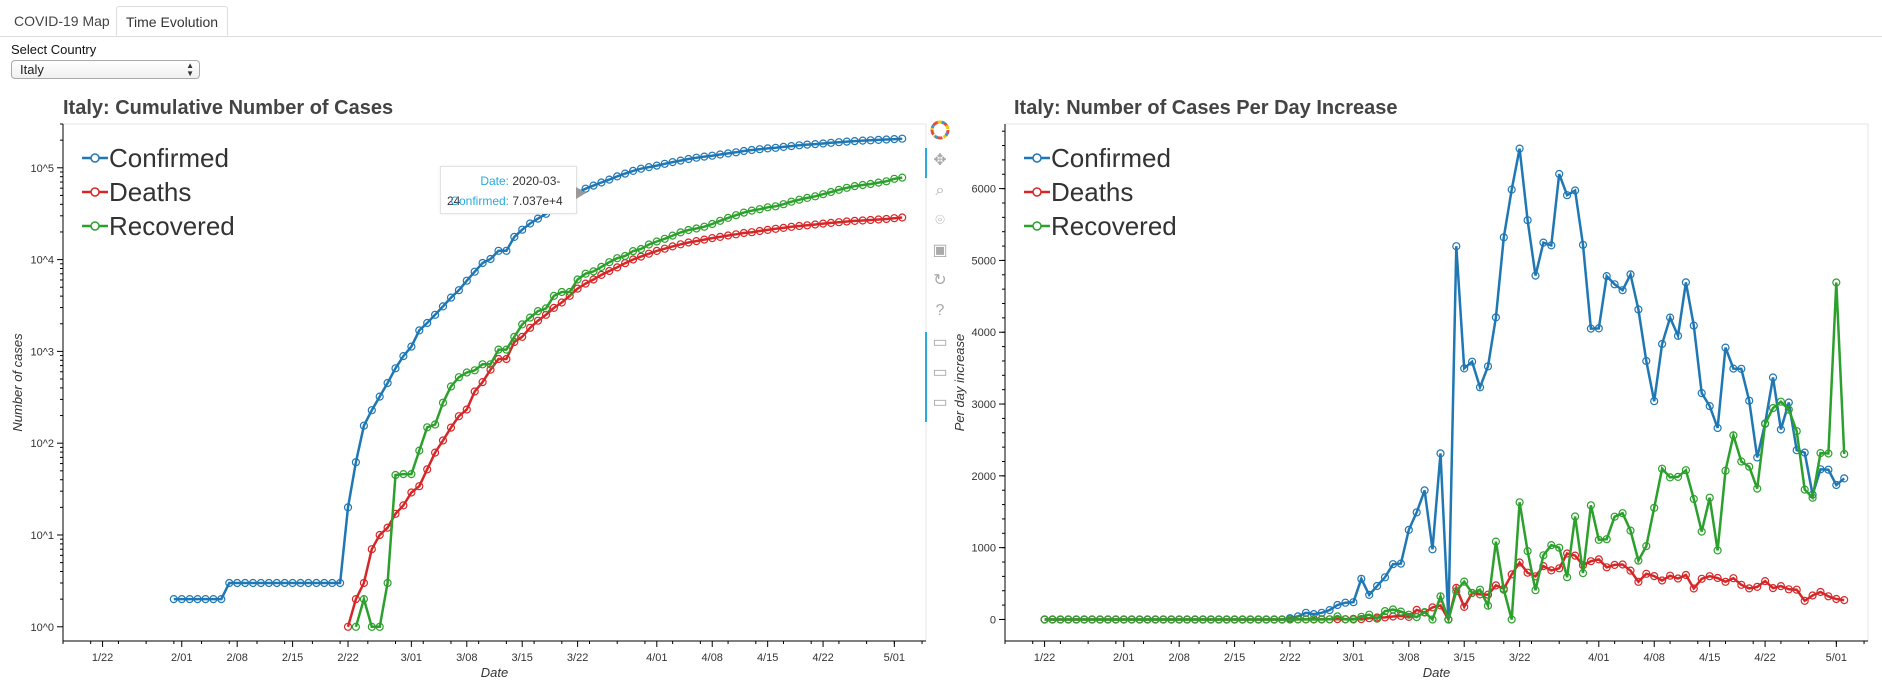 This screenshot has height=686, width=1882. Describe the element at coordinates (940, 220) in the screenshot. I see `wheel-zoom-icon: ⌾` at that location.